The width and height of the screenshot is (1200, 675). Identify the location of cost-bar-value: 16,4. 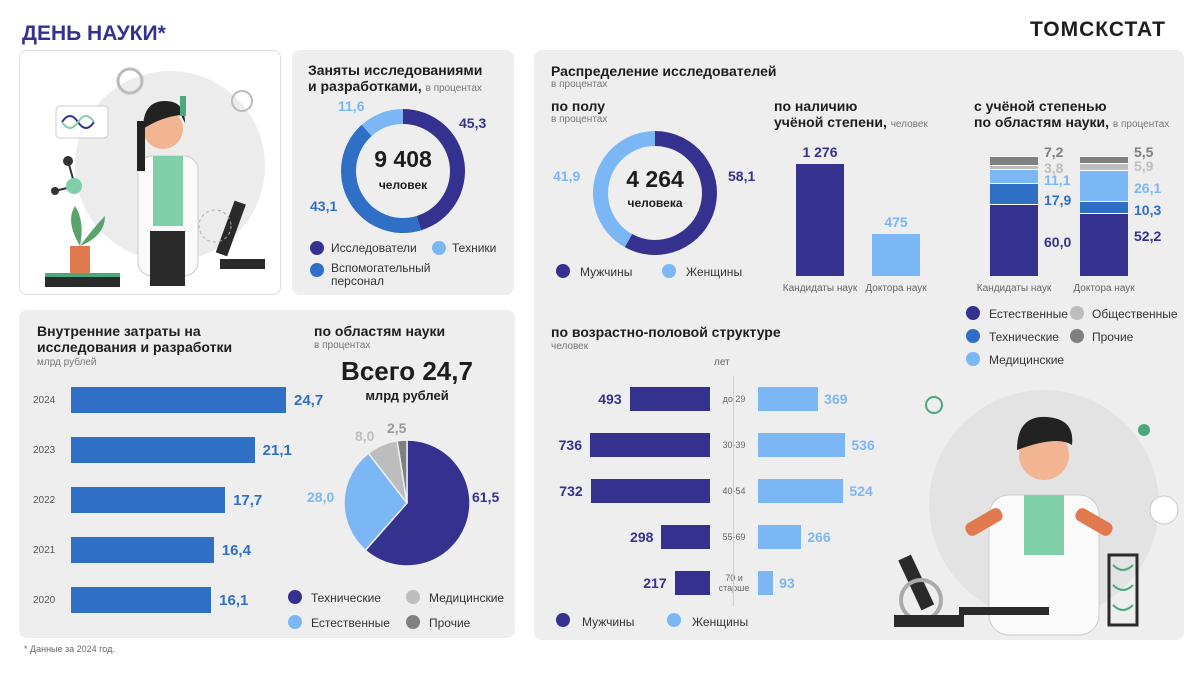
(236, 550).